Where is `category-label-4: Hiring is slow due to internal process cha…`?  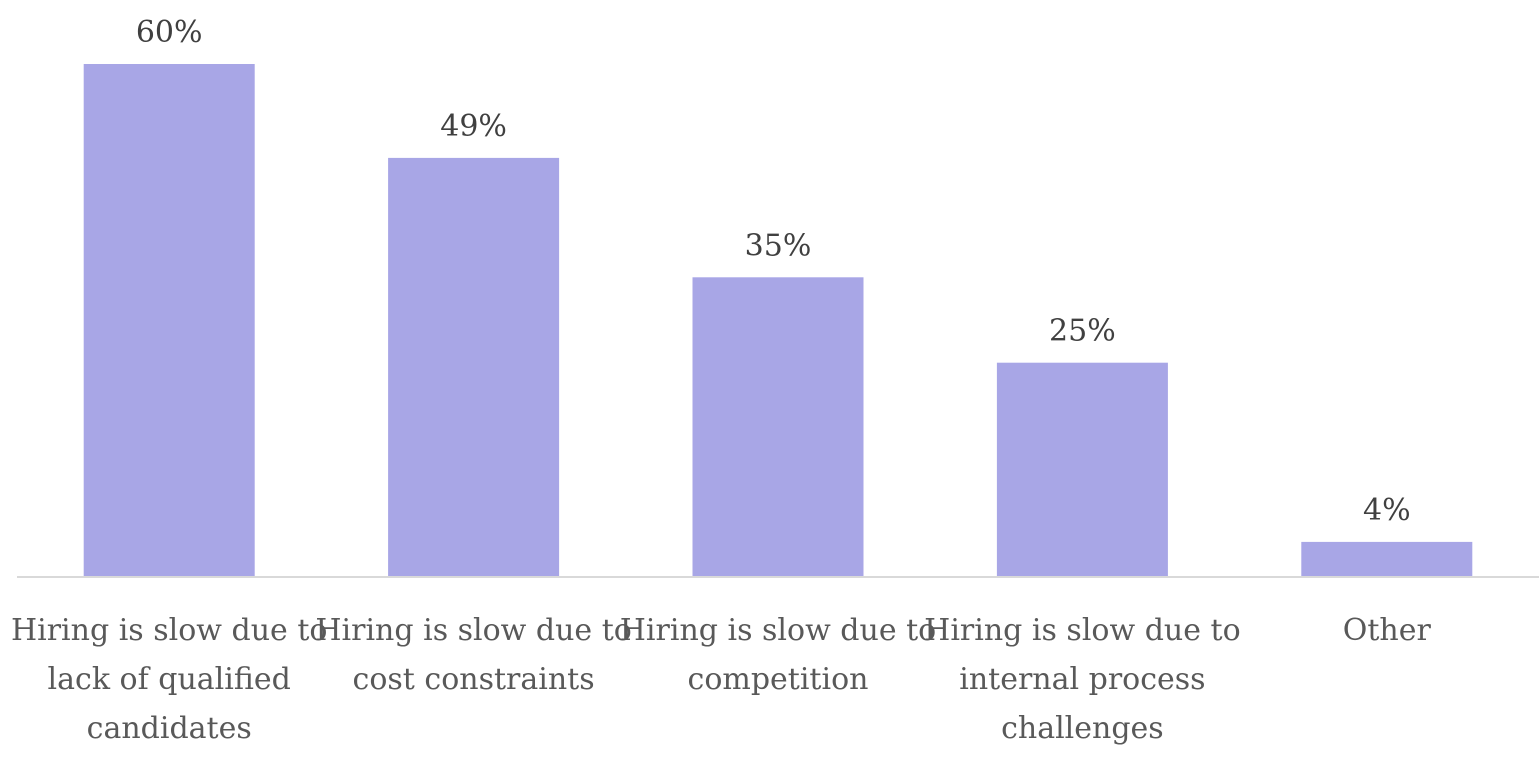
category-label-4: Hiring is slow due to internal process cha… is located at coordinates (1082, 679).